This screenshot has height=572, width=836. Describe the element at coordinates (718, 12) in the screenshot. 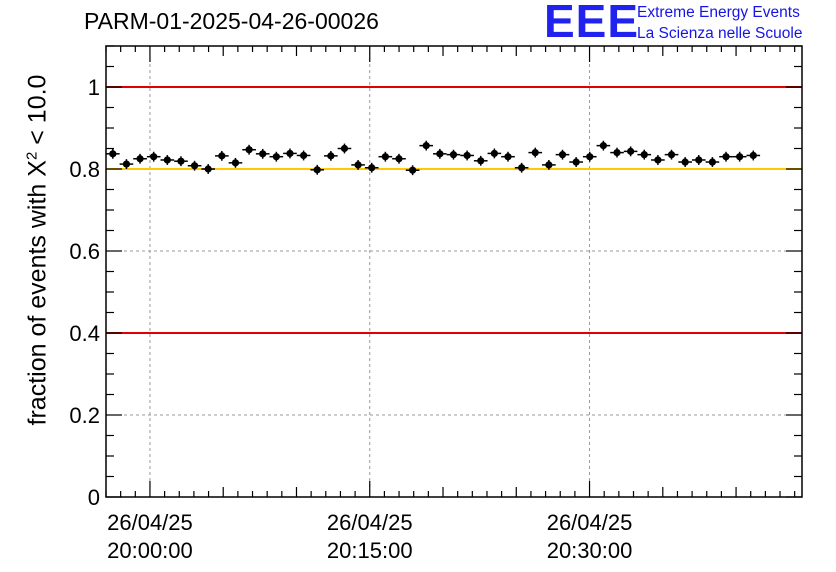

I see `logo-line-1: Extreme Energy Events` at that location.